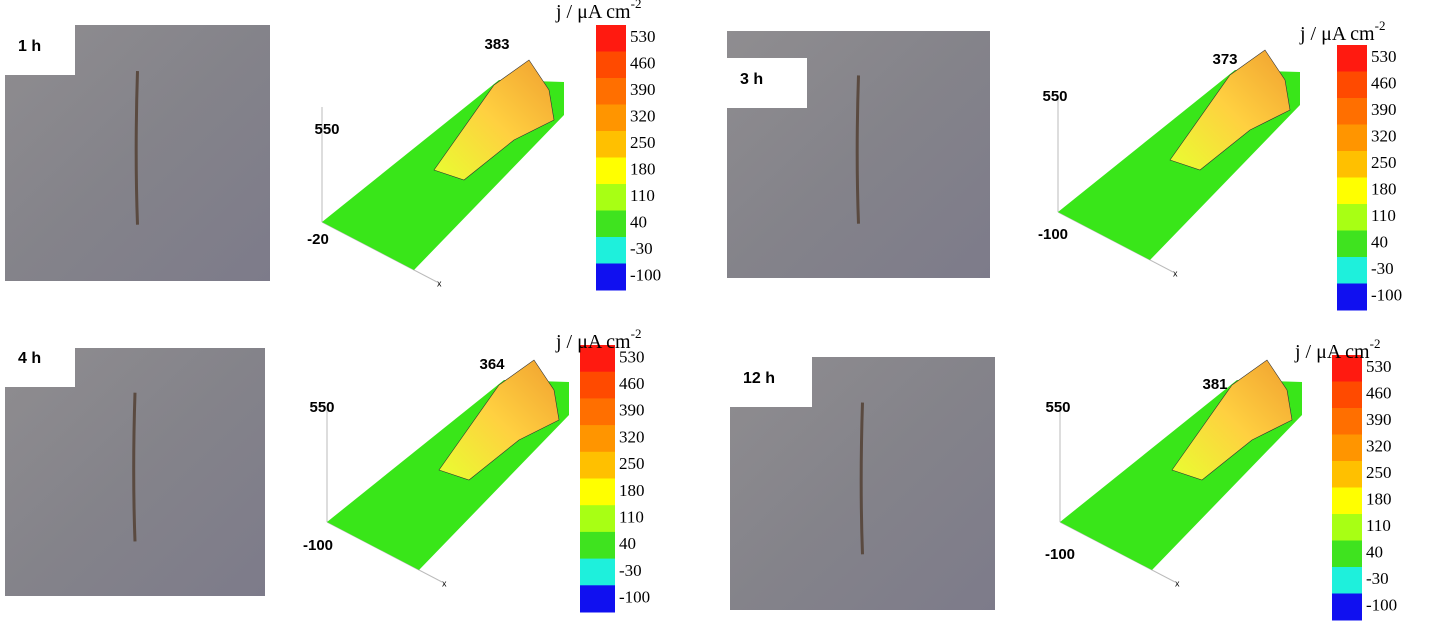 The image size is (1432, 624). What do you see at coordinates (1230, 110) in the screenshot?
I see `surface-peak` at bounding box center [1230, 110].